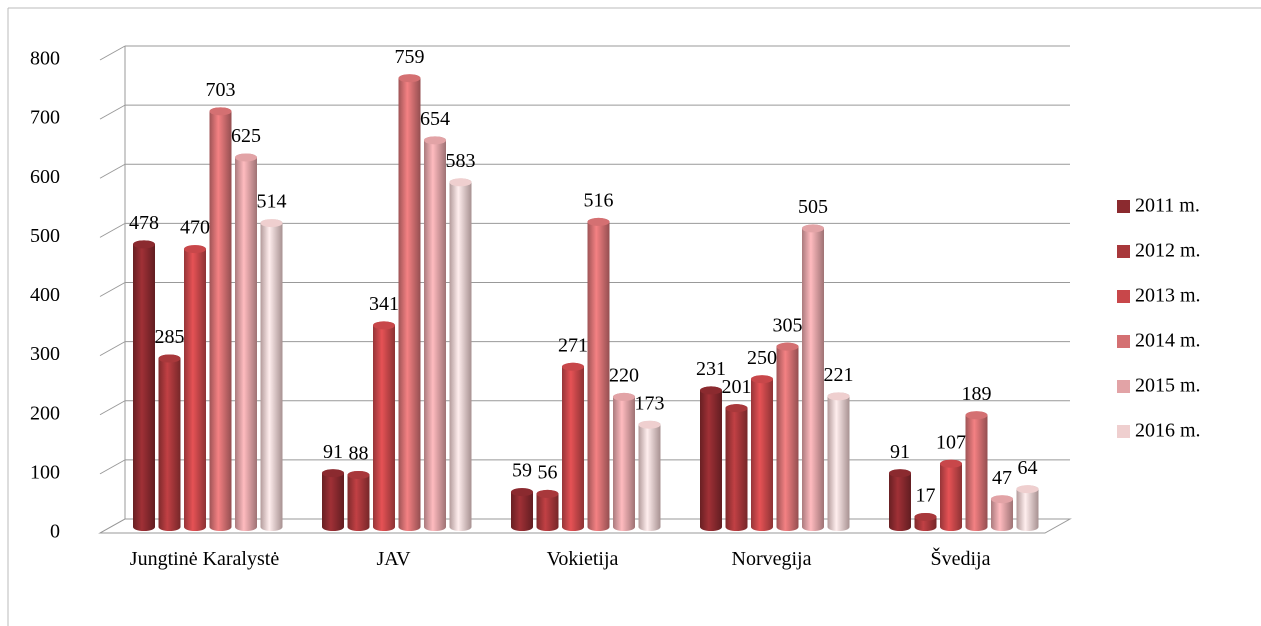 The width and height of the screenshot is (1261, 626). I want to click on data-label: 107, so click(951, 442).